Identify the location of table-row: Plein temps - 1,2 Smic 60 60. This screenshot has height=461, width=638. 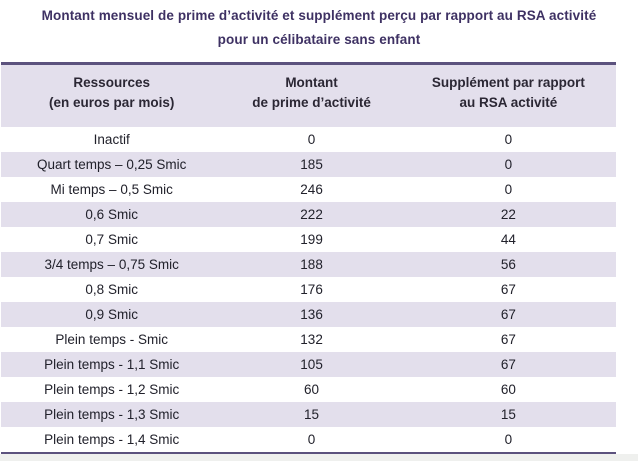
(308, 389).